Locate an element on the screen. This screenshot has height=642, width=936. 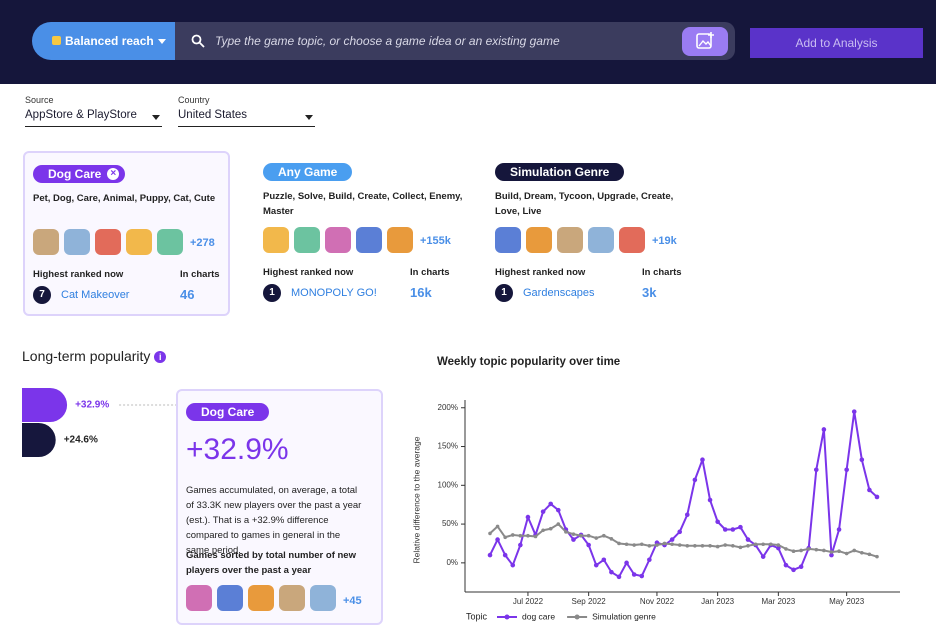
y-tick-label: 150% is located at coordinates (448, 446).